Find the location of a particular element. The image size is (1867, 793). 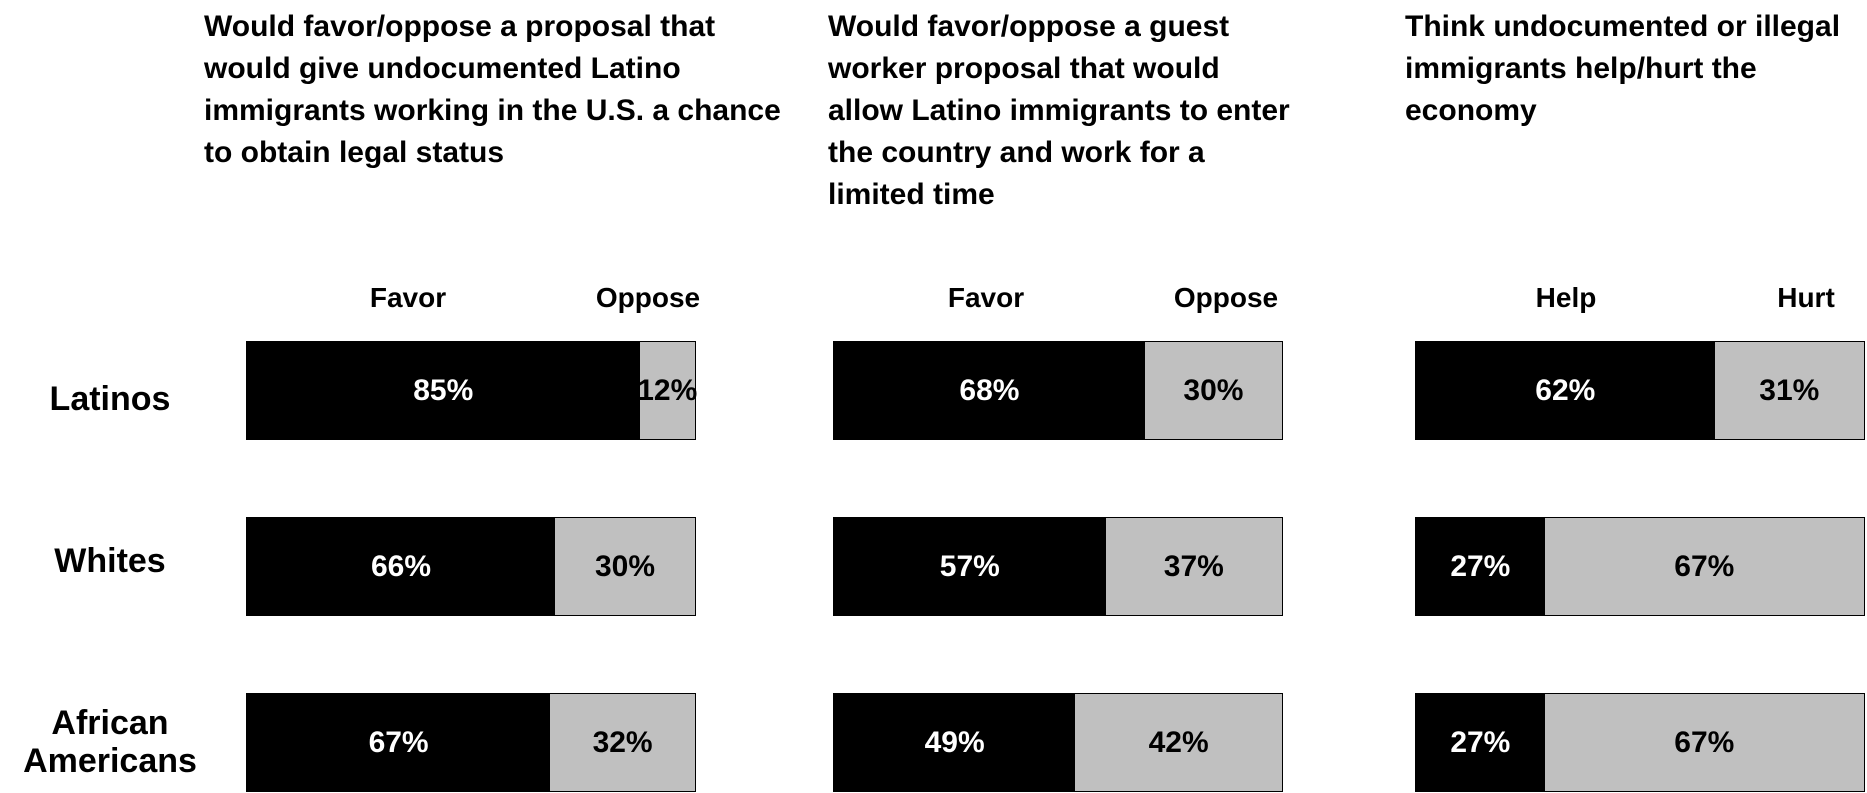

stacked-bar: 85% 12% is located at coordinates (472, 390).